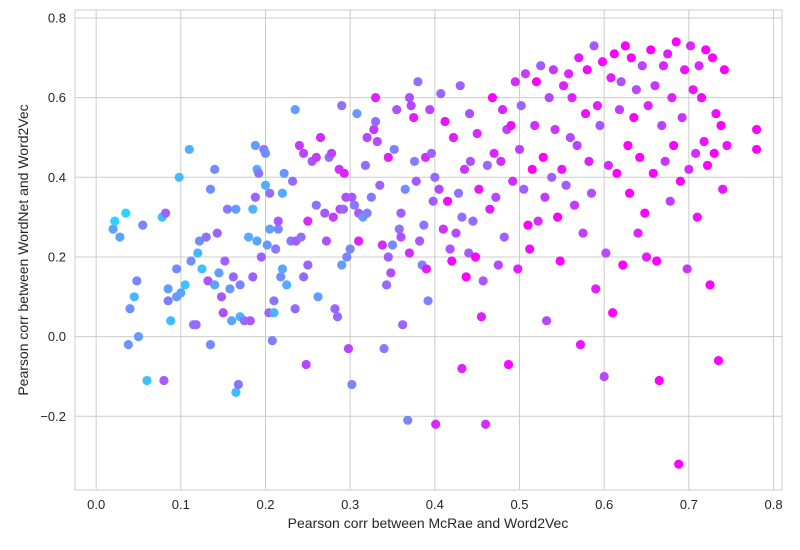  What do you see at coordinates (57, 336) in the screenshot?
I see `y-tick-label: 0.0` at bounding box center [57, 336].